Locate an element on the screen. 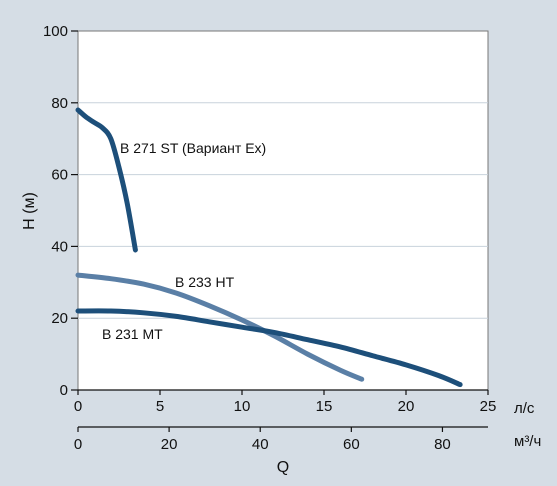 This screenshot has height=486, width=557. x-primary-unit: л/с is located at coordinates (524, 408).